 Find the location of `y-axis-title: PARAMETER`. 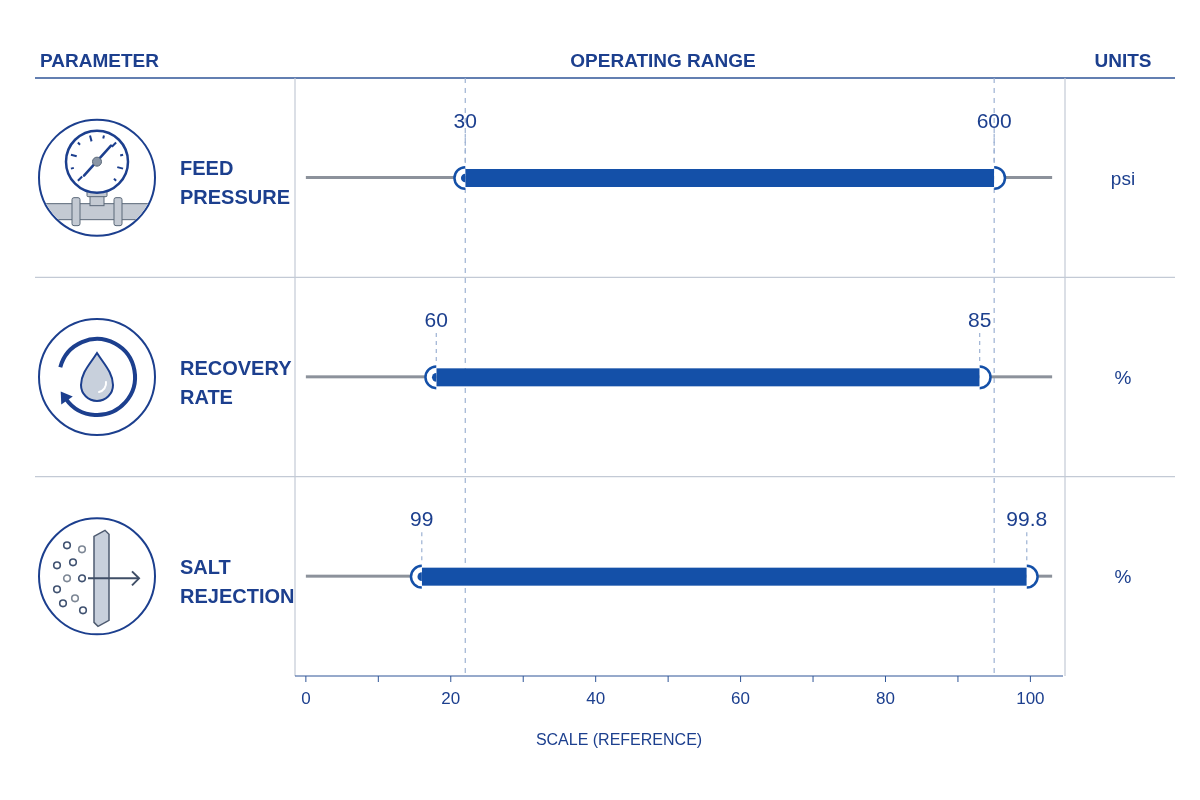

y-axis-title: PARAMETER is located at coordinates (100, 60).